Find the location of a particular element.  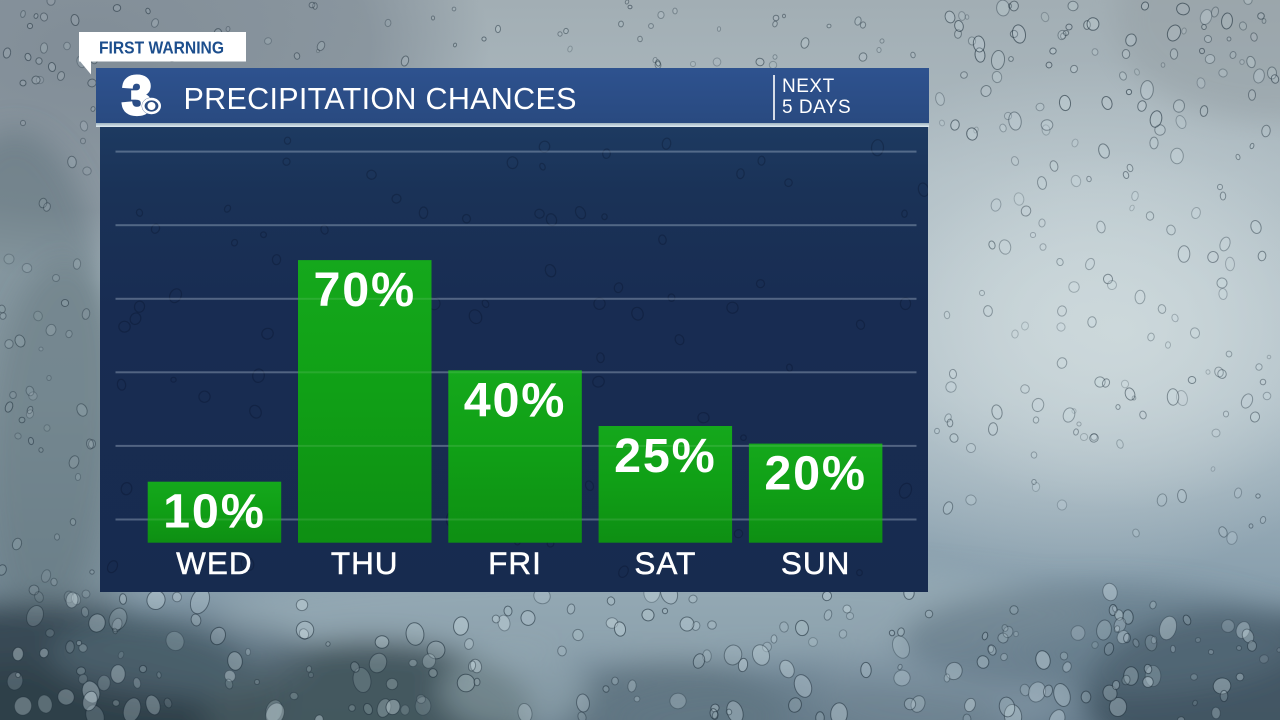

svg-text: 70% is located at coordinates (364, 290).